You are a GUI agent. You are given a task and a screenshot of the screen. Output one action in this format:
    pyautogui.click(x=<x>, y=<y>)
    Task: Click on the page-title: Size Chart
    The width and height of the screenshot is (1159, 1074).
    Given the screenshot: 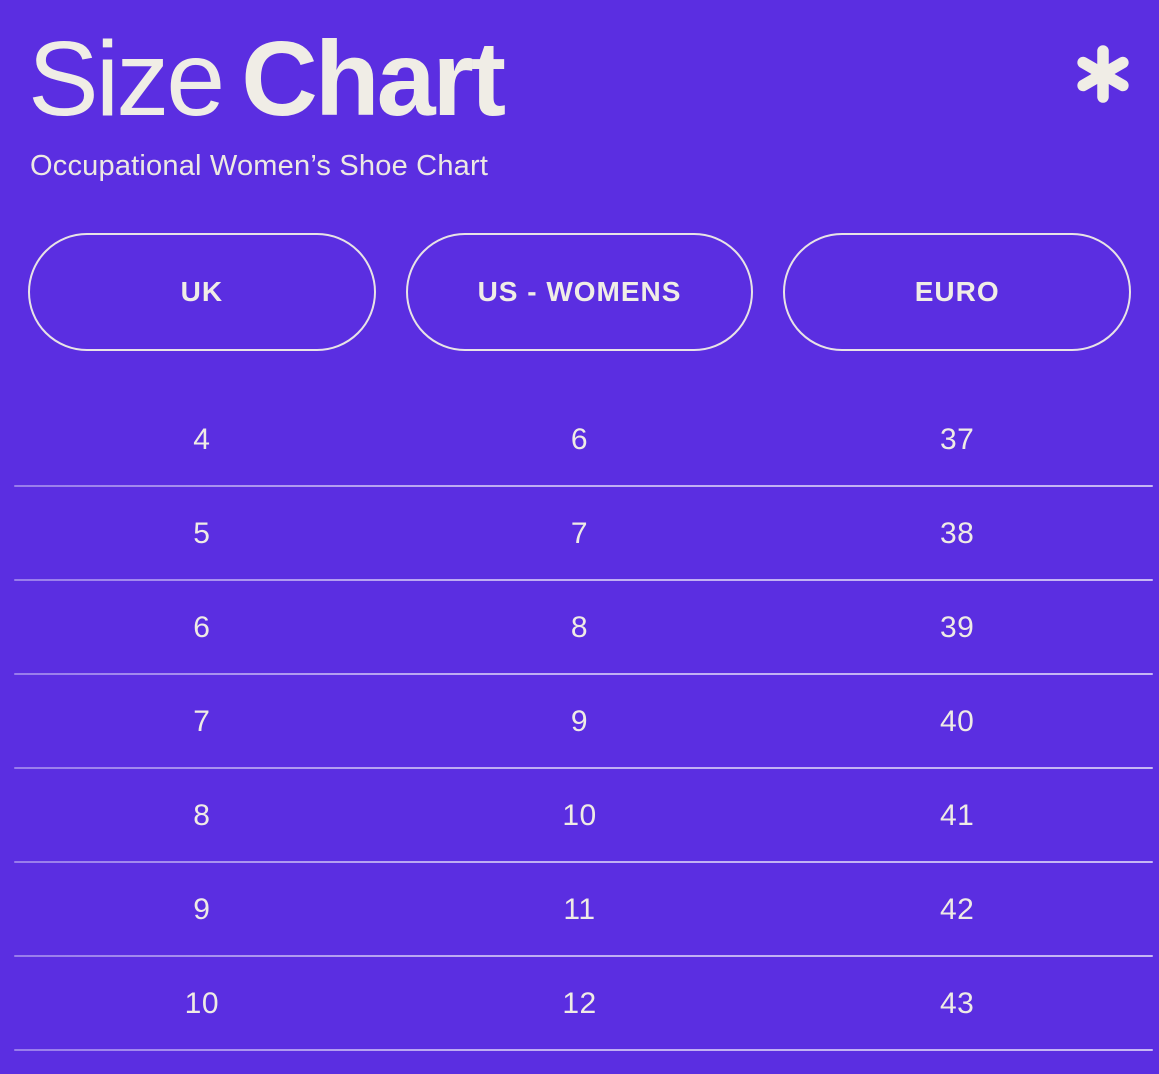 What is the action you would take?
    pyautogui.click(x=579, y=79)
    